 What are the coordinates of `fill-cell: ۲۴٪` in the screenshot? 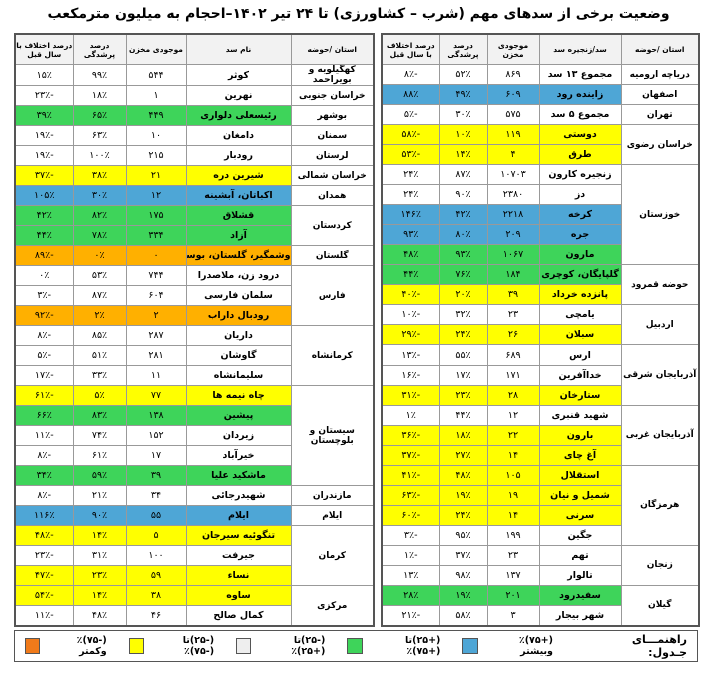 It's located at (463, 515).